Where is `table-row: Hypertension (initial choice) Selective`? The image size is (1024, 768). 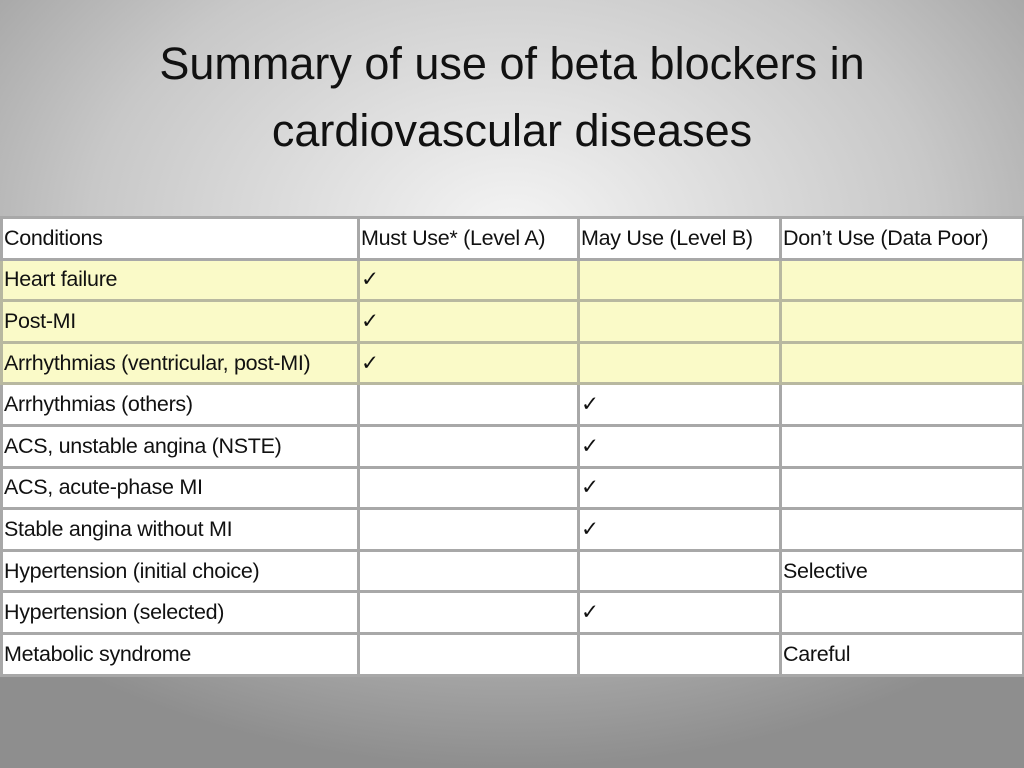
table-row: Hypertension (initial choice) Selective is located at coordinates (512, 571).